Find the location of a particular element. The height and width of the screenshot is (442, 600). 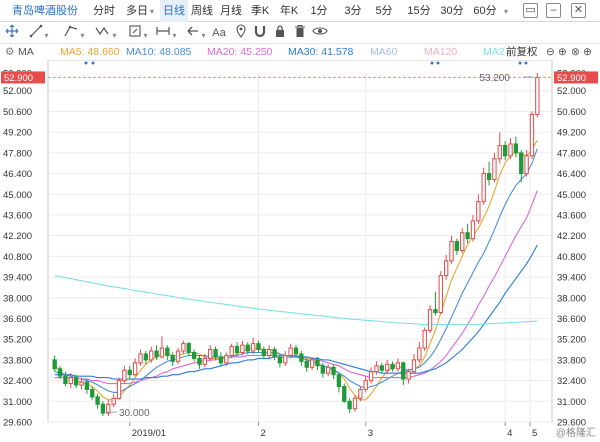

current-price-tag-left is located at coordinates (23, 77).